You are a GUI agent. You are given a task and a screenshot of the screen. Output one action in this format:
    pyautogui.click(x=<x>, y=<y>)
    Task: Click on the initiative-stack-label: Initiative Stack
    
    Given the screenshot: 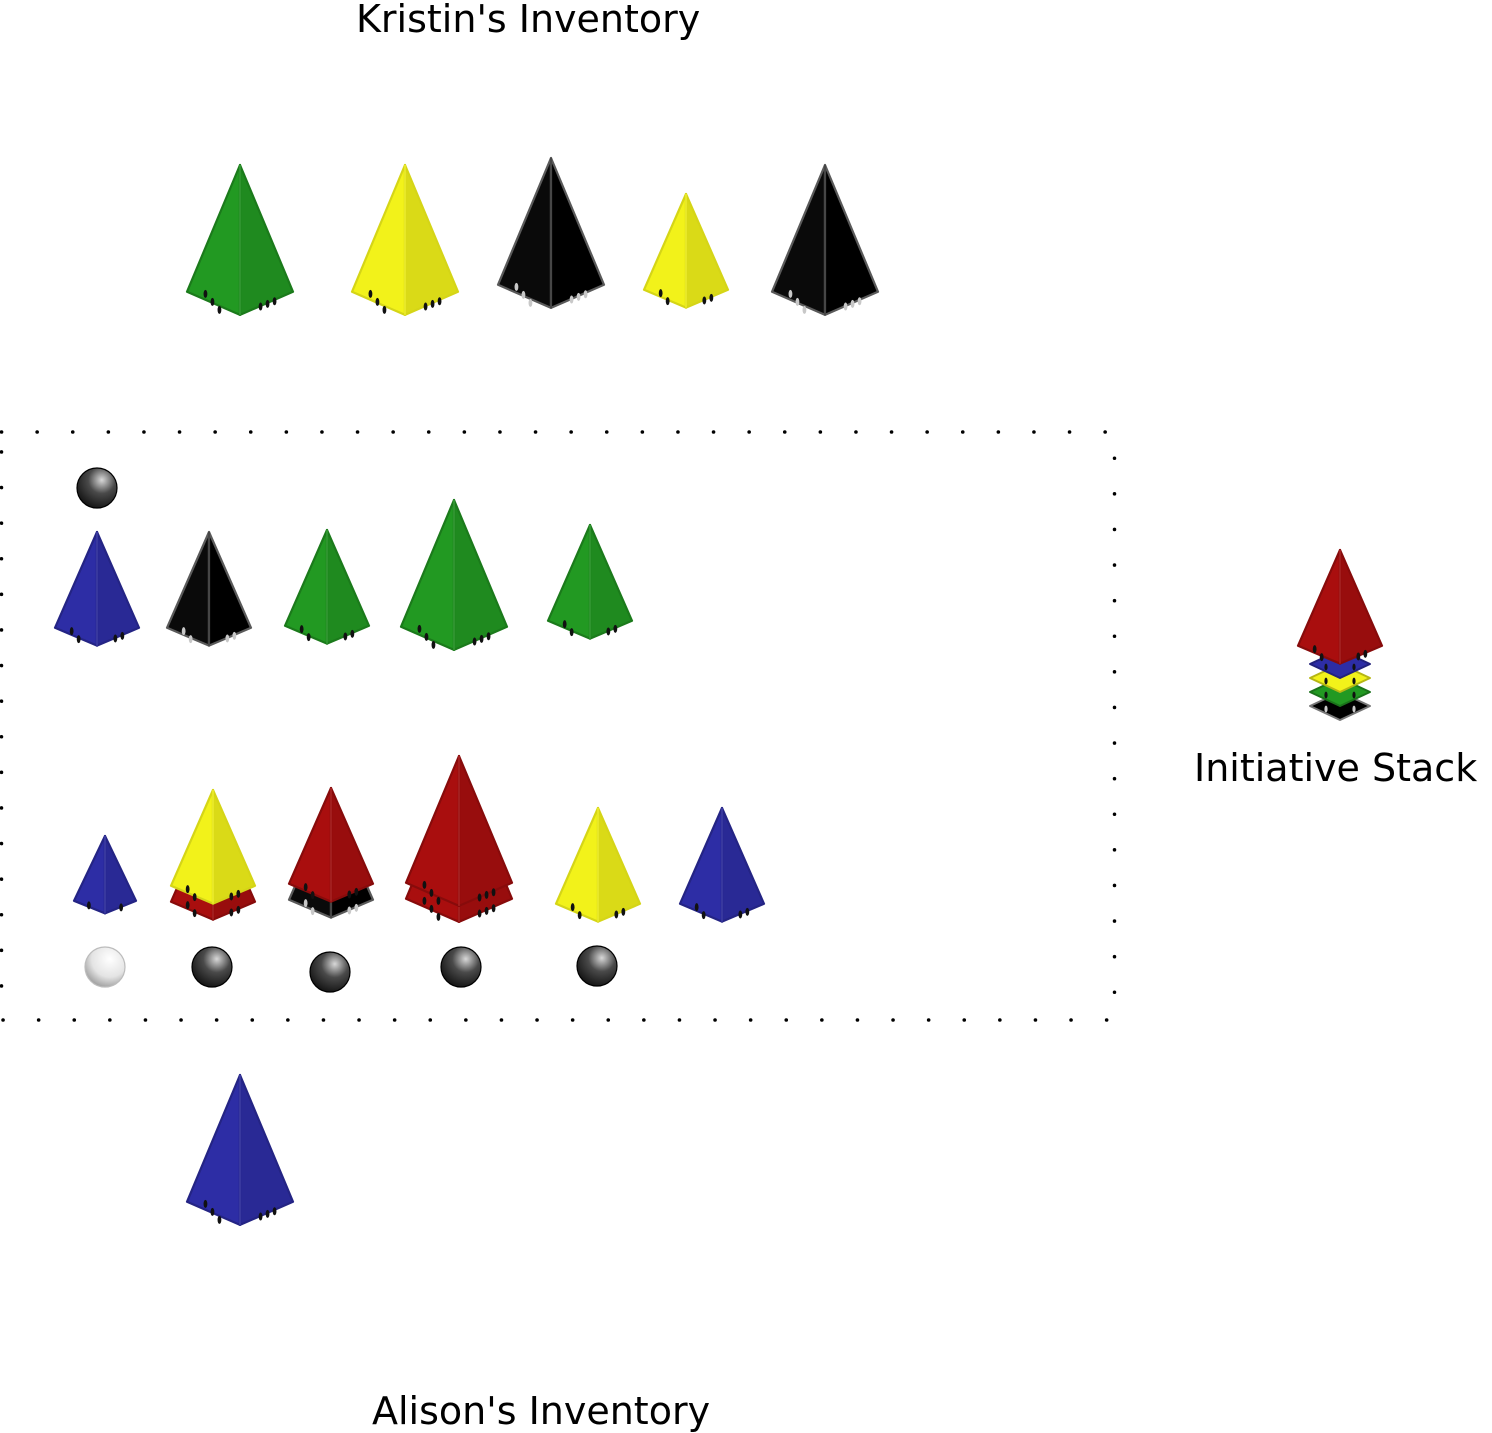 What is the action you would take?
    pyautogui.click(x=1336, y=768)
    